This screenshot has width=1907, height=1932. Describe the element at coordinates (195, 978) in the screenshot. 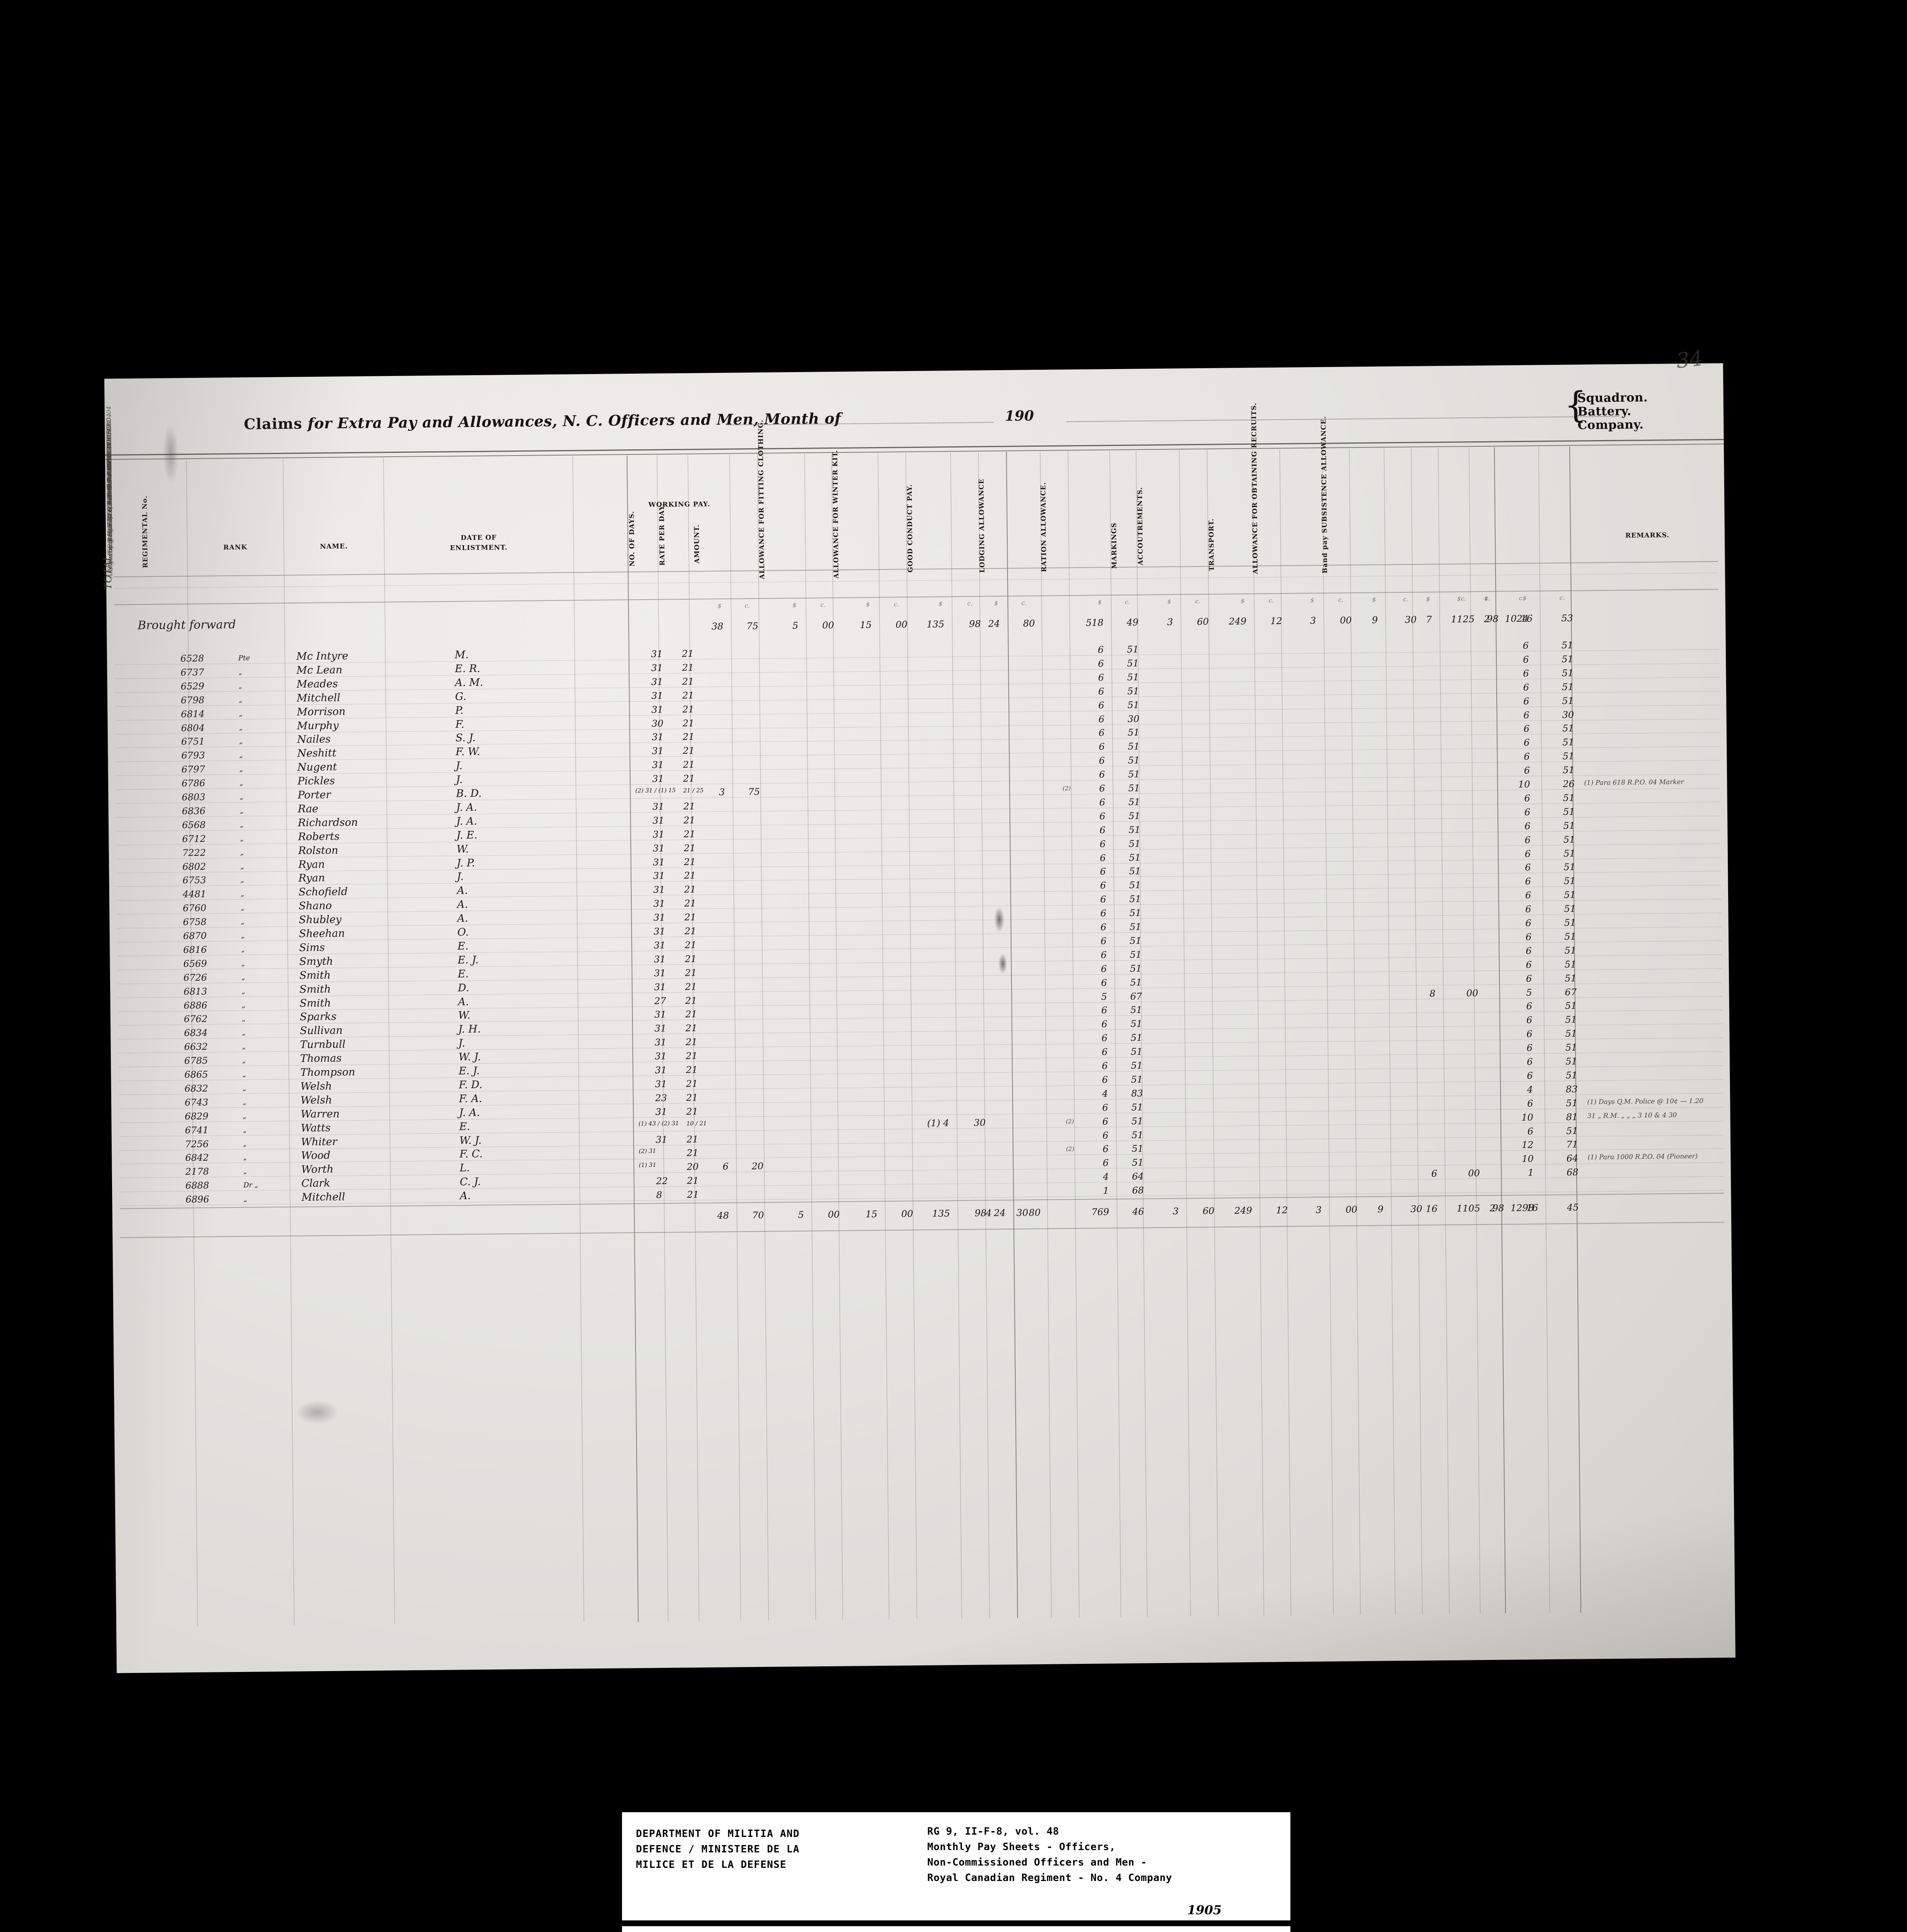

I see `row-regimental-no: 6726` at that location.